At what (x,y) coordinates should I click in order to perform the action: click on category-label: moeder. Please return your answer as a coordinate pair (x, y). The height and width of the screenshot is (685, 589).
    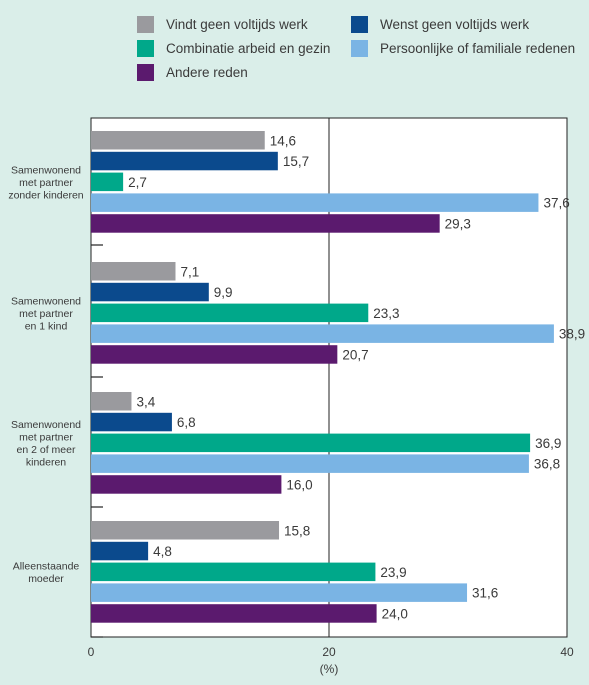
    Looking at the image, I should click on (46, 579).